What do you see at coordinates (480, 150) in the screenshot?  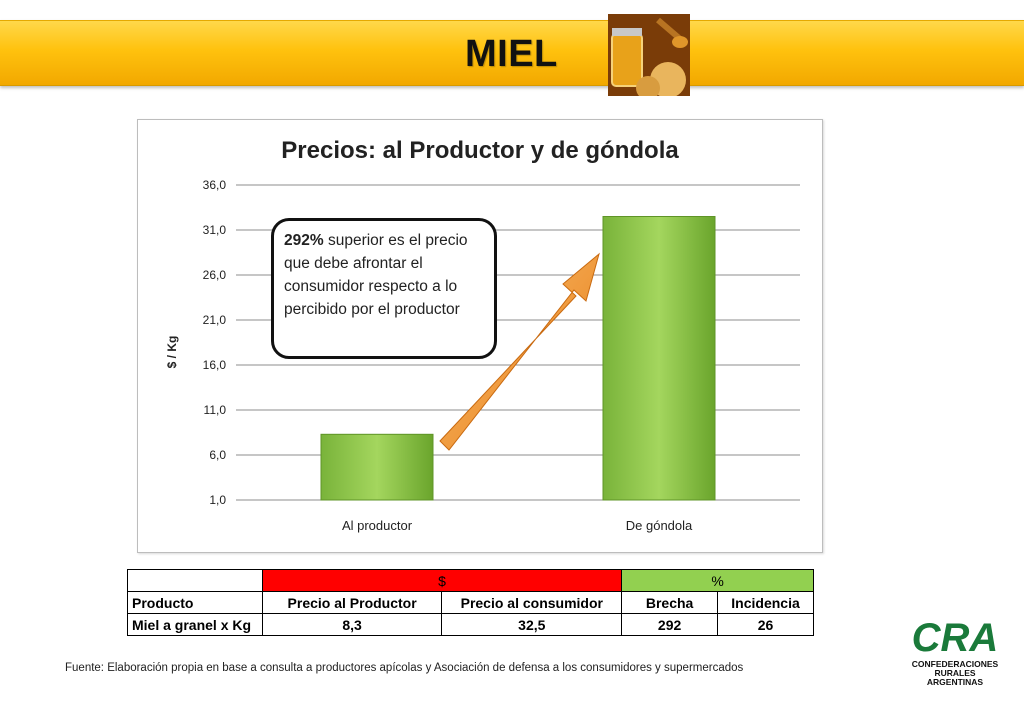 I see `chart-title: Precios: al Productor y de góndola` at bounding box center [480, 150].